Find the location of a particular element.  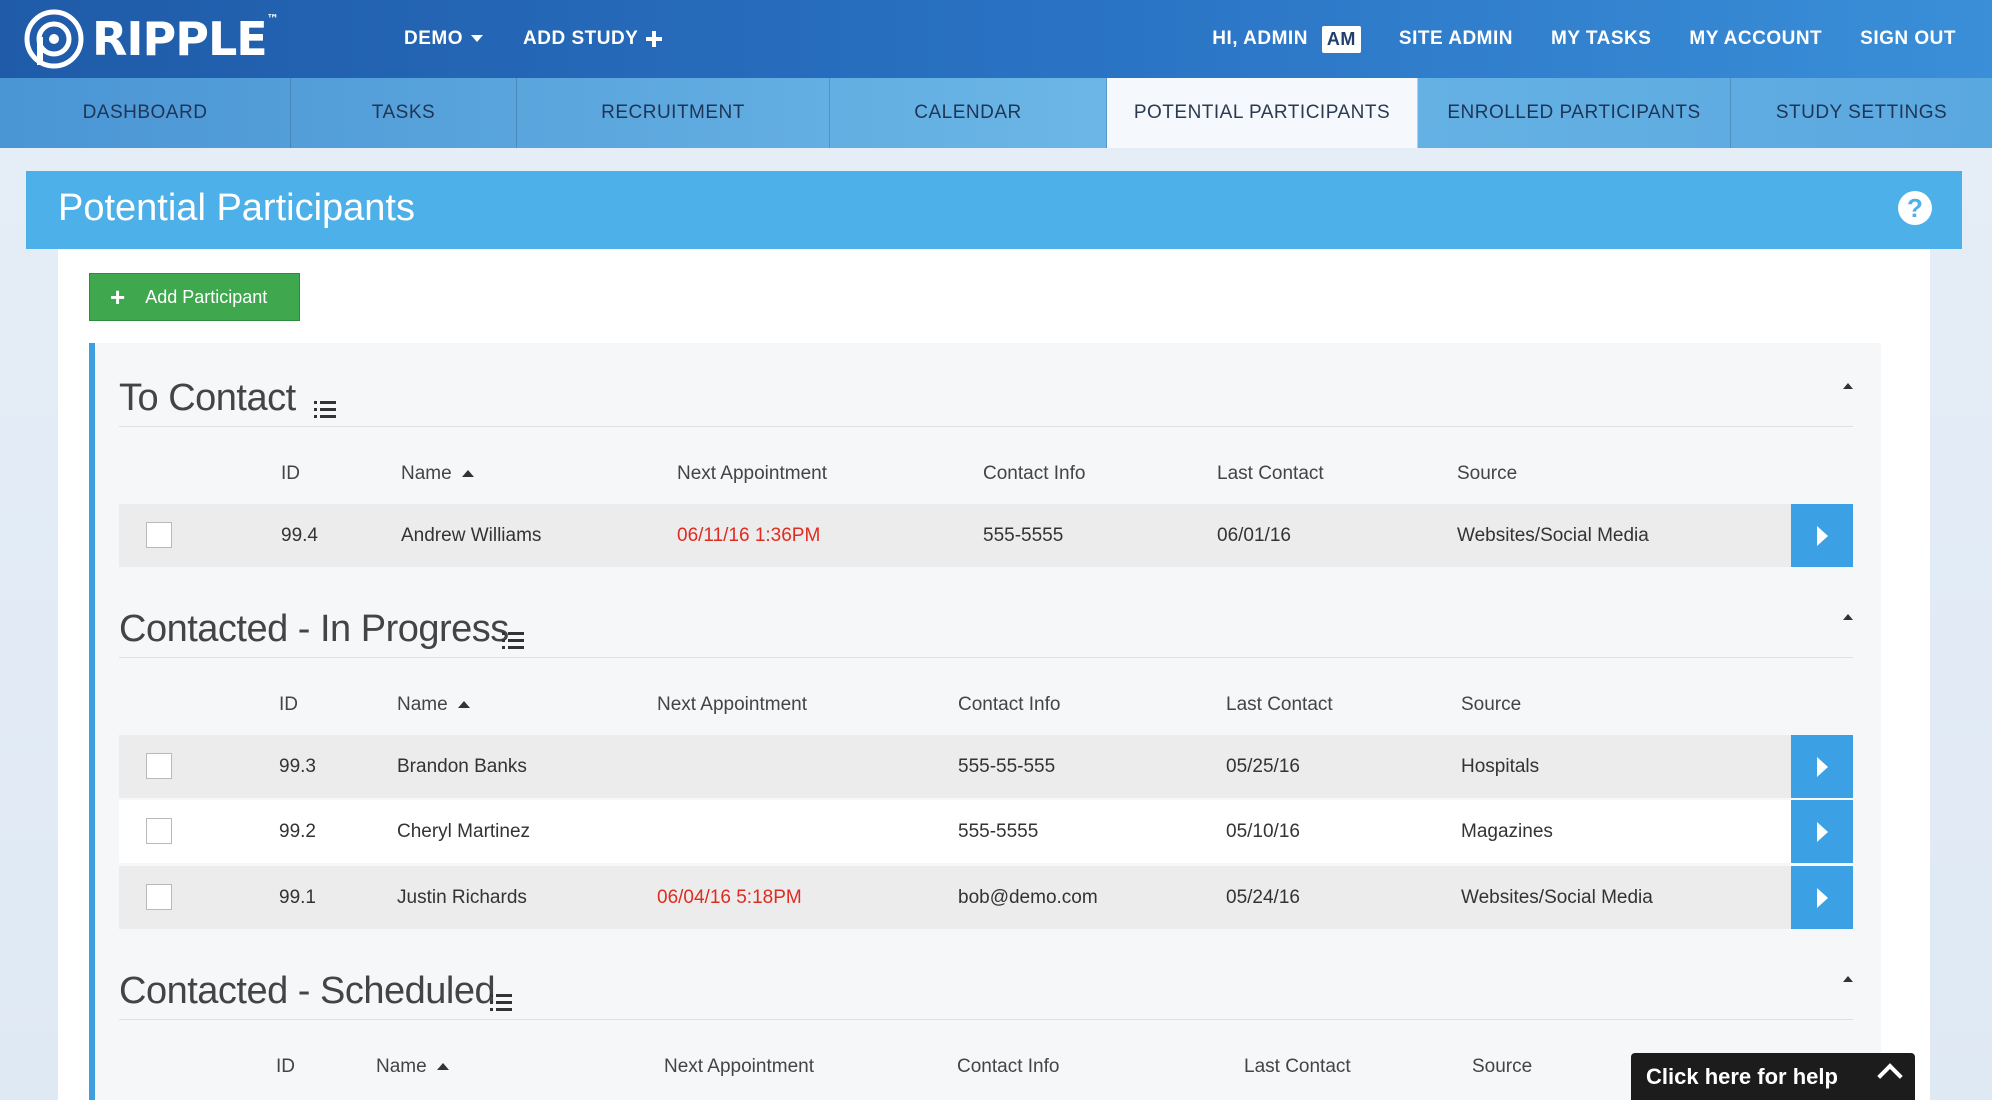

page-title: Potential Participants is located at coordinates (236, 208).